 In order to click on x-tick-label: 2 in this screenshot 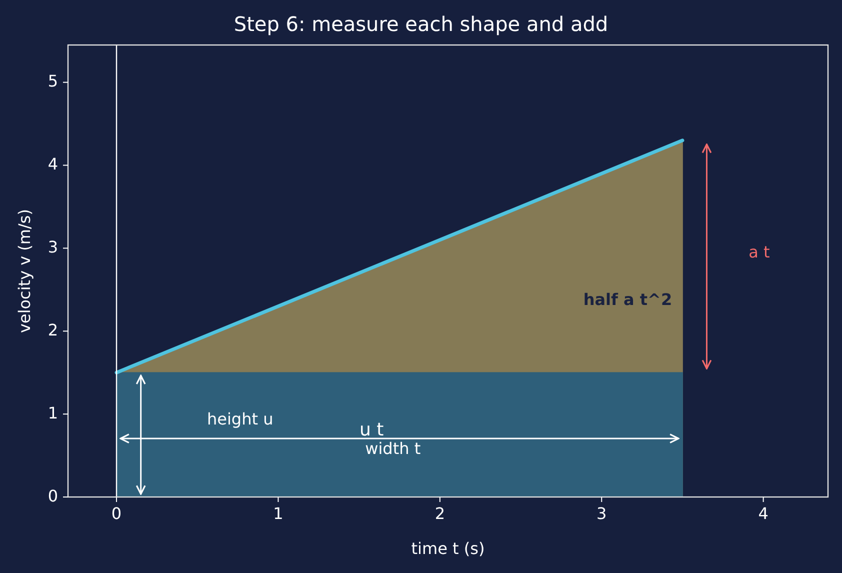, I will do `click(440, 513)`.